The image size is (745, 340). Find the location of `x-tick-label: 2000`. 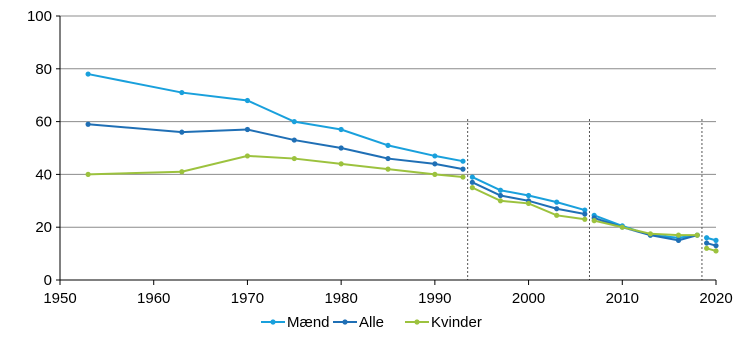

x-tick-label: 2000 is located at coordinates (528, 298).